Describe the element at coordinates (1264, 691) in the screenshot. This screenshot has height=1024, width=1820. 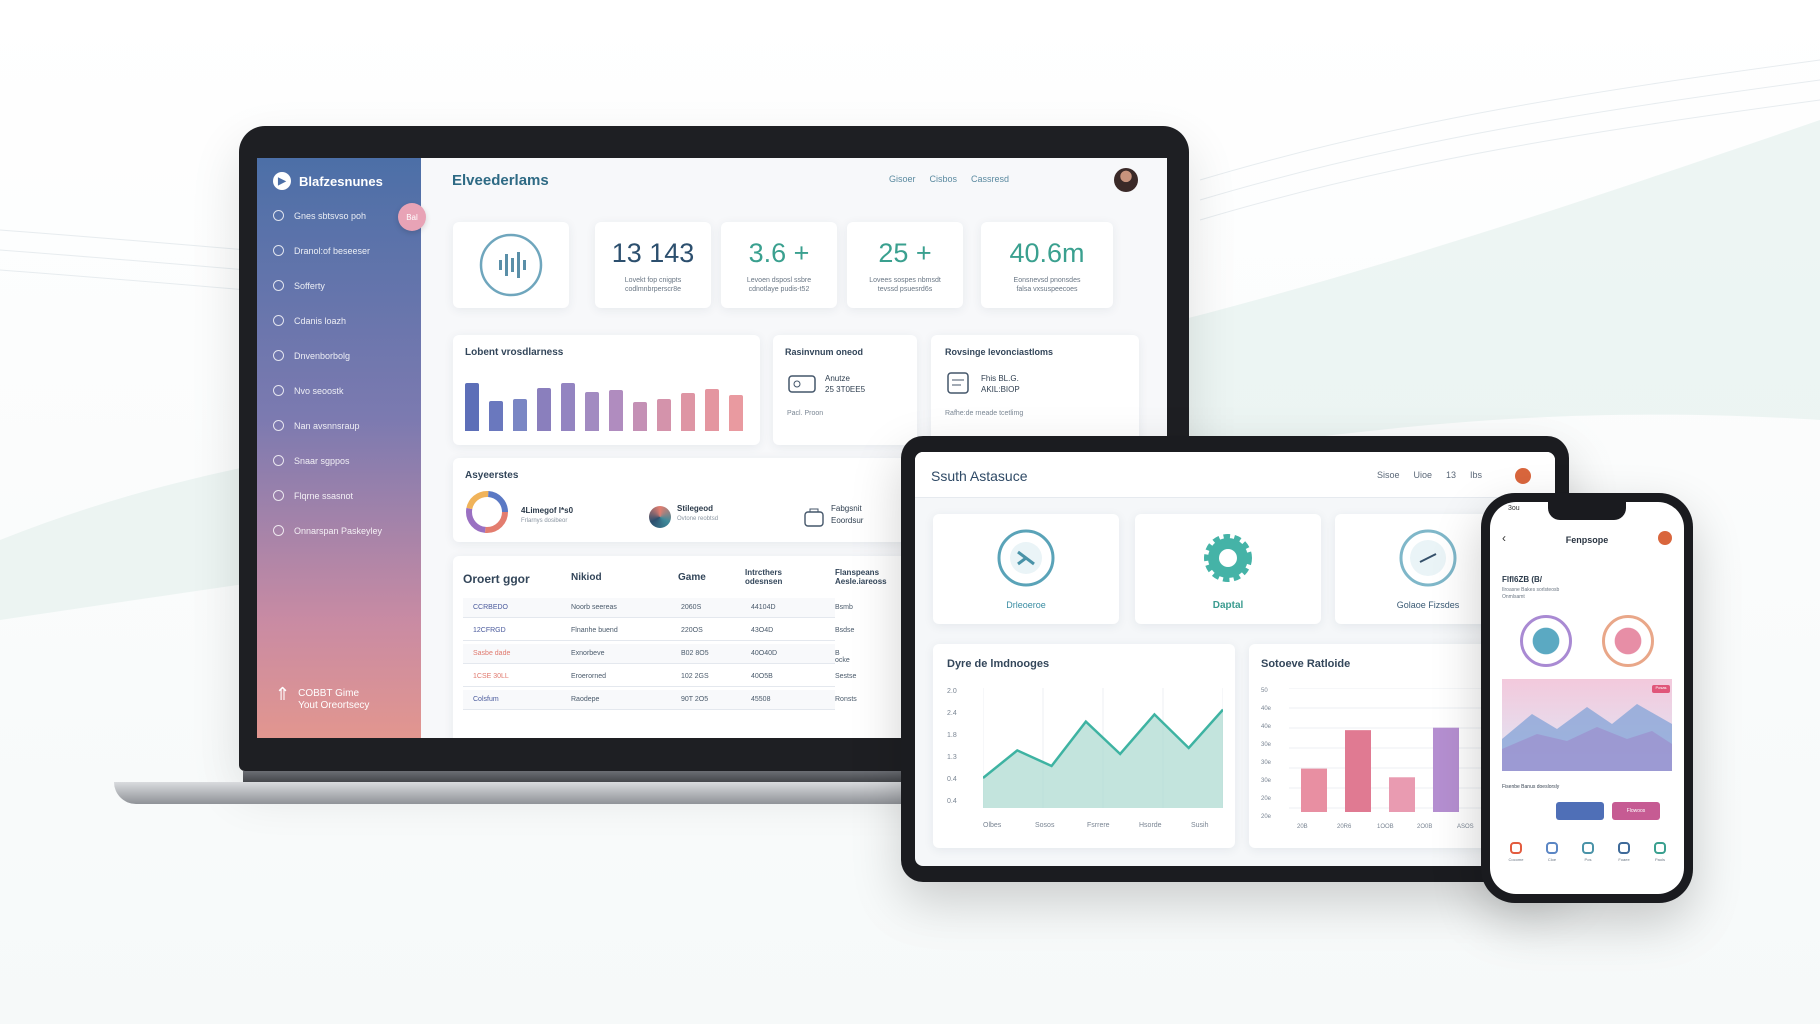
I see `y-tick-label: 50` at that location.